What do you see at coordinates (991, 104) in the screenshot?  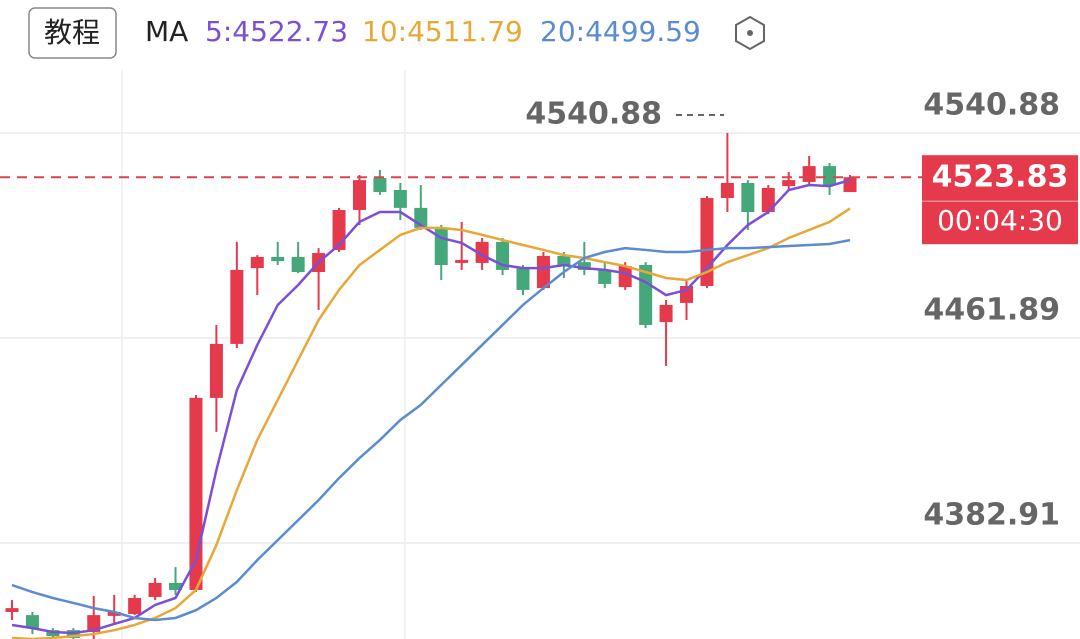 I see `y-tick-label: 4540.88` at bounding box center [991, 104].